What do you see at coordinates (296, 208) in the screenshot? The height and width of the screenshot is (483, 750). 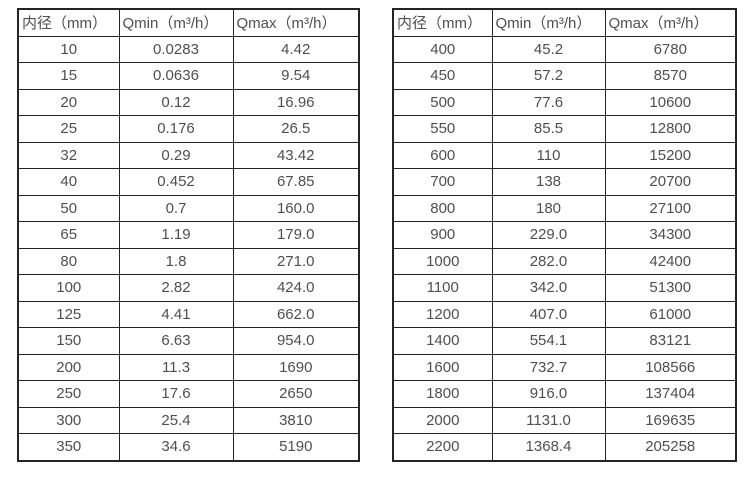 I see `cell-qmax: 160.0` at bounding box center [296, 208].